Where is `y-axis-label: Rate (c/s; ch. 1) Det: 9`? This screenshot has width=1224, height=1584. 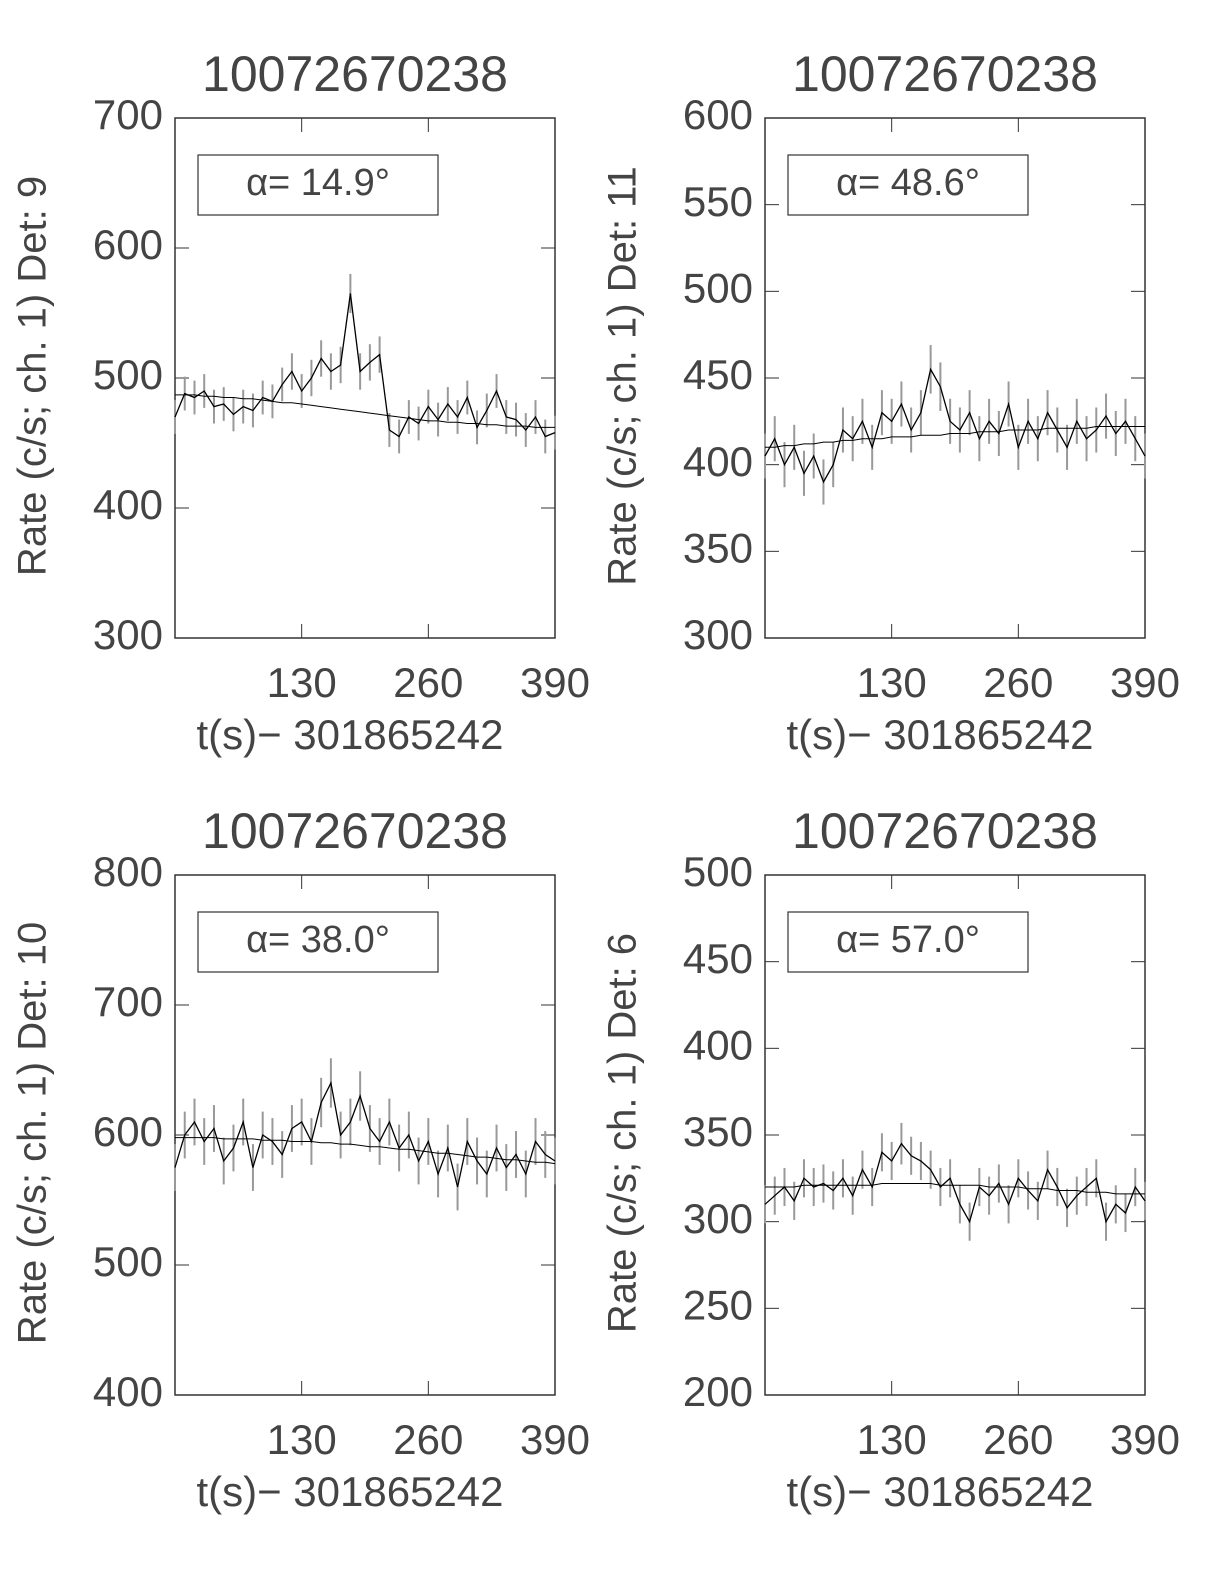 y-axis-label: Rate (c/s; ch. 1) Det: 9 is located at coordinates (33, 376).